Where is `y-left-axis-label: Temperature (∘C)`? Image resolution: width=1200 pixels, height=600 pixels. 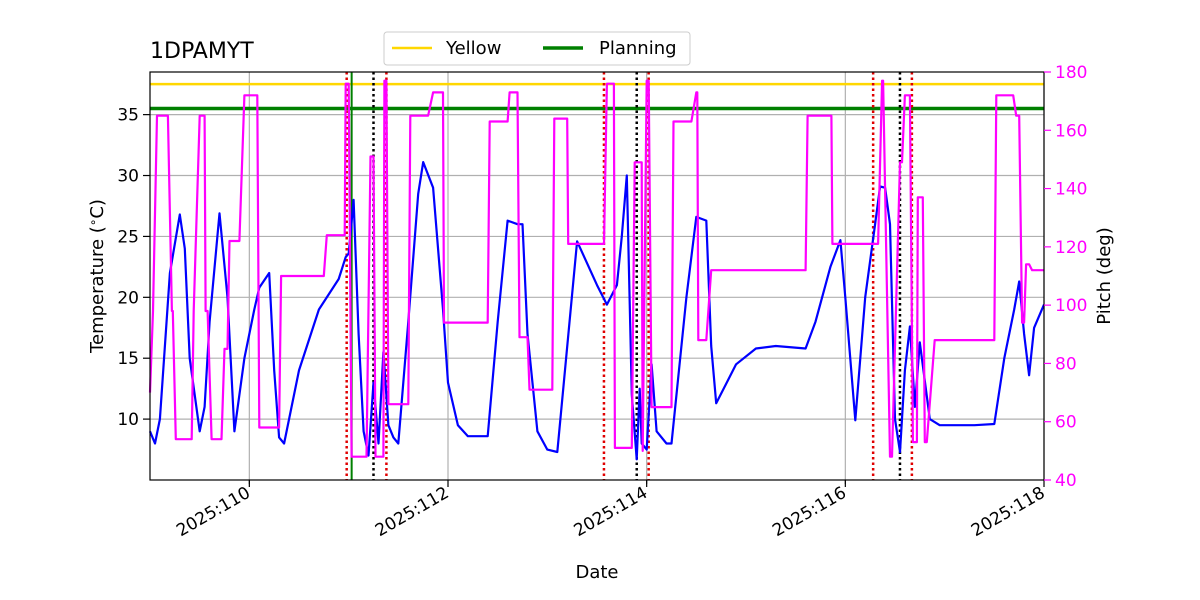
y-left-axis-label: Temperature (∘C) is located at coordinates (97, 276).